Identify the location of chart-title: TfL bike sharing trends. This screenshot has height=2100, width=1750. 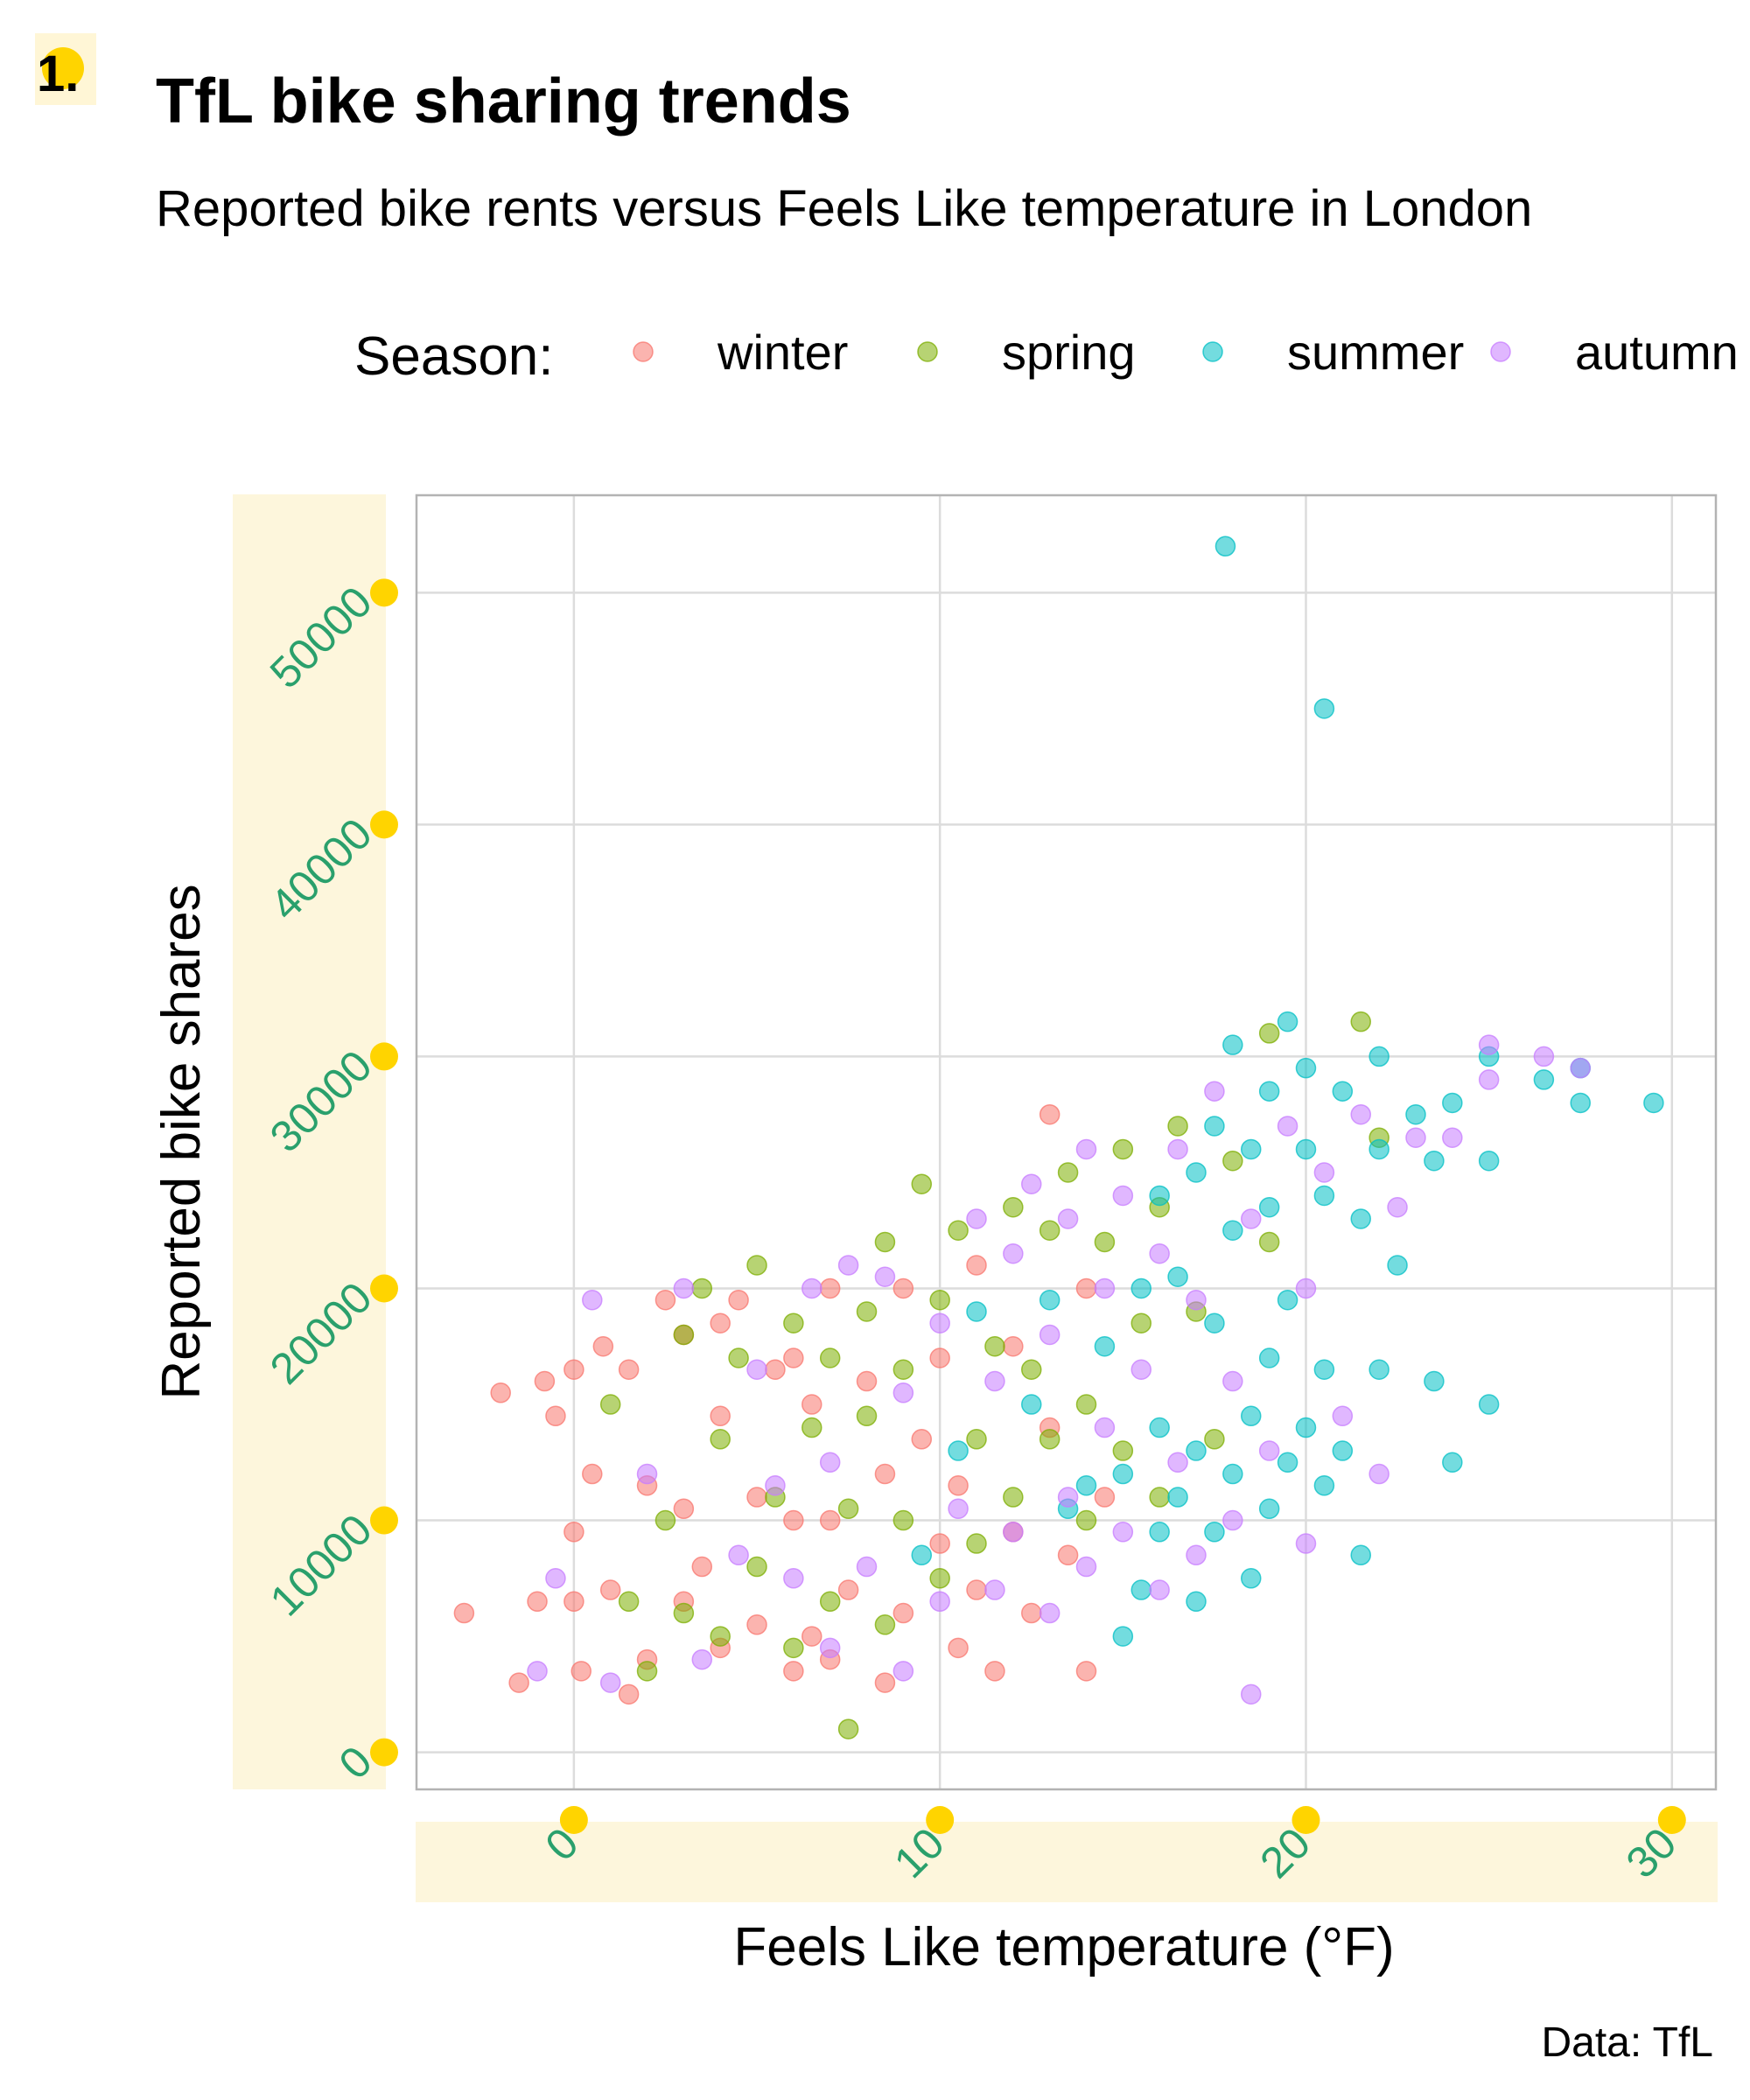
(503, 101).